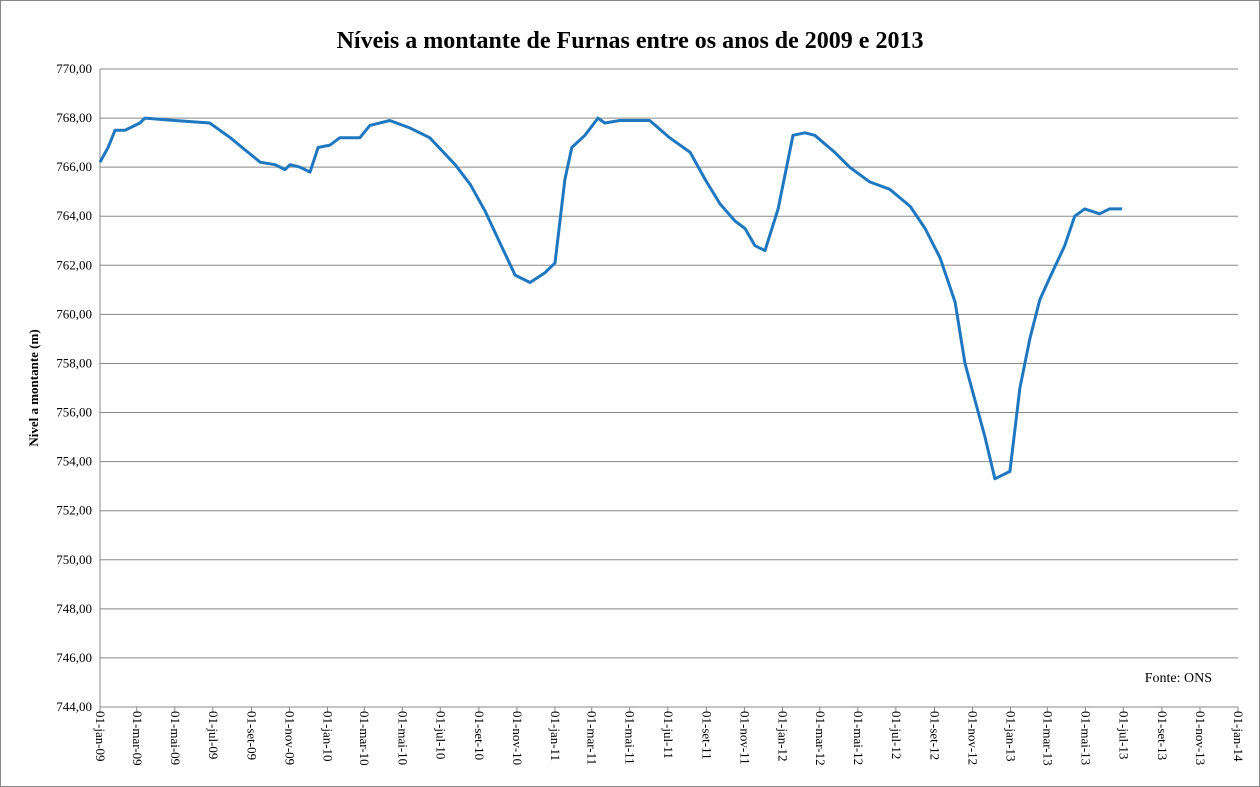  I want to click on y-tick-label: 756,00, so click(74, 412).